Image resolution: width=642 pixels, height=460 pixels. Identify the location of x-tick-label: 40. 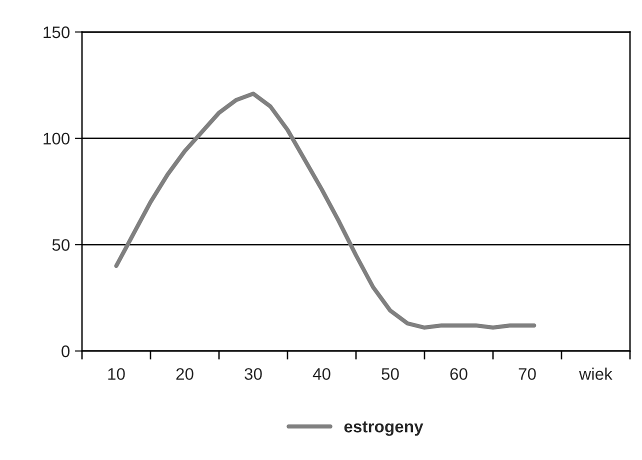
(321, 374).